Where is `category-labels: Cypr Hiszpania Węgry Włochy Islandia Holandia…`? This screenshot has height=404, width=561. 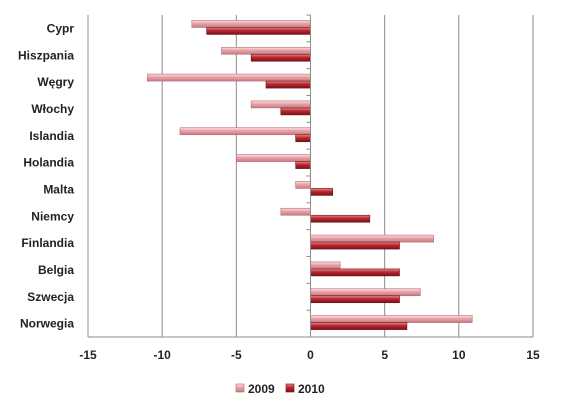 category-labels: Cypr Hiszpania Węgry Włochy Islandia Holandia… is located at coordinates (46, 175).